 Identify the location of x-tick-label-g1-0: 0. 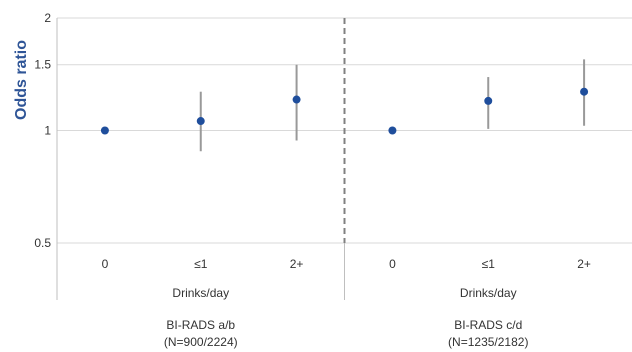
(392, 264).